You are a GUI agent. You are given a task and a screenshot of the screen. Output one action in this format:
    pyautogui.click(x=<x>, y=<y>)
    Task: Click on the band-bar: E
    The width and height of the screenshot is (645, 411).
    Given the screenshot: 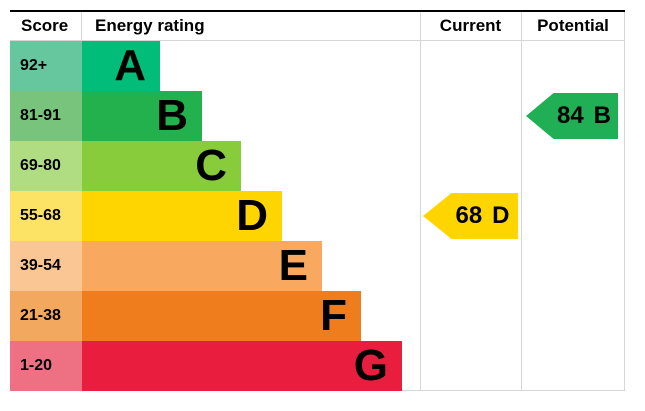 What is the action you would take?
    pyautogui.click(x=202, y=266)
    